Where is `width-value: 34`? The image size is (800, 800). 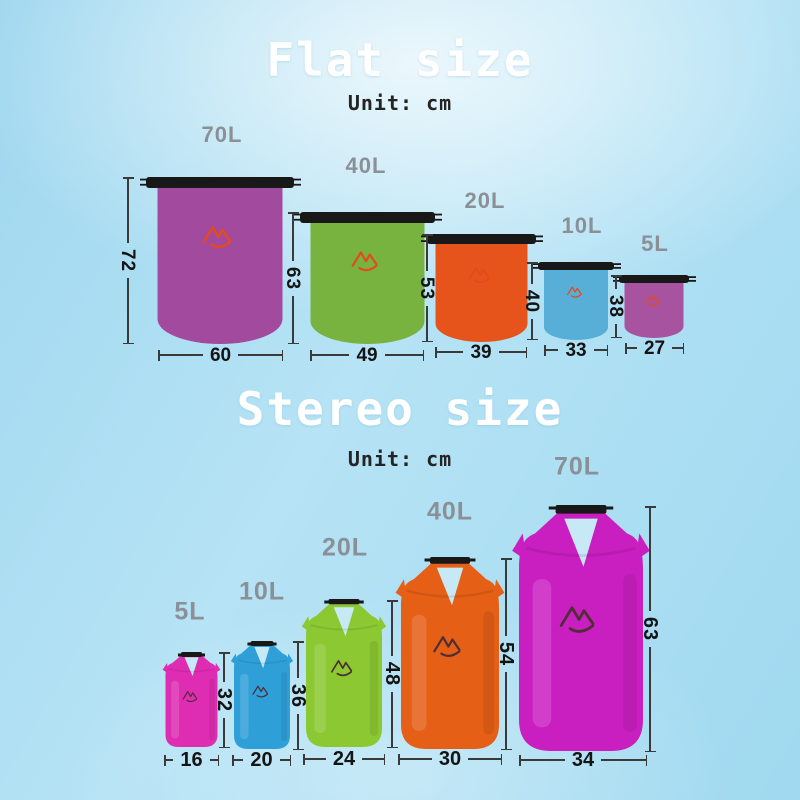
width-value: 34 is located at coordinates (583, 760).